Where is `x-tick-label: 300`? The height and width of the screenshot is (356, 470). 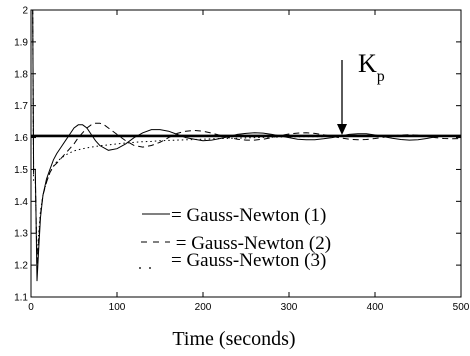 x-tick-label: 300 is located at coordinates (289, 307).